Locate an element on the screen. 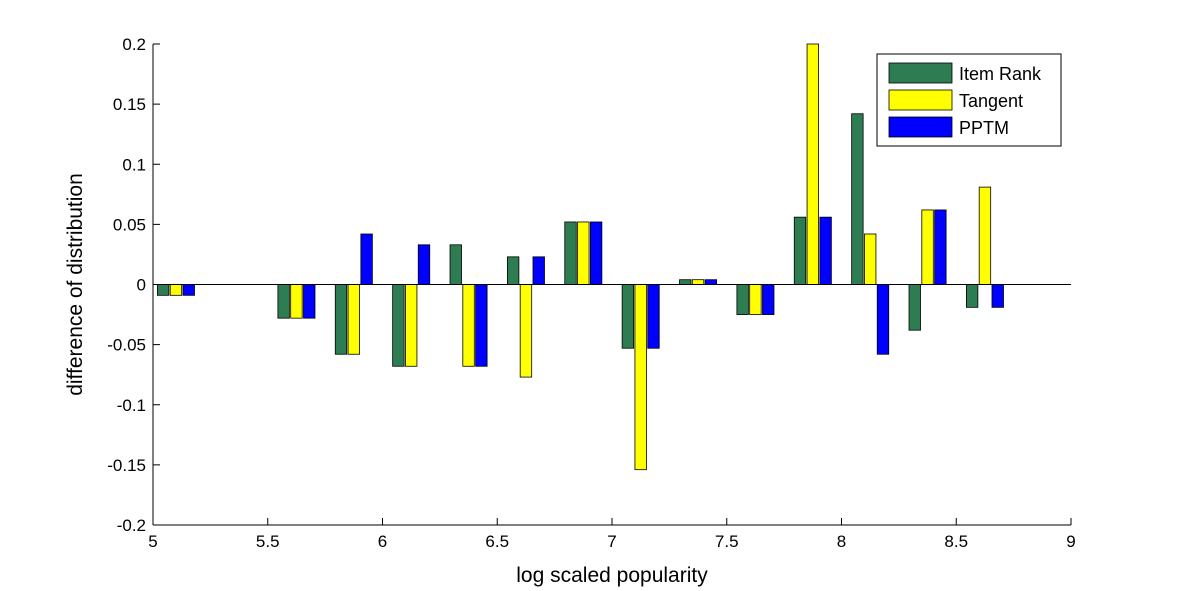 The height and width of the screenshot is (591, 1183). legend: Item Rank Tangent PPTM is located at coordinates (969, 100).